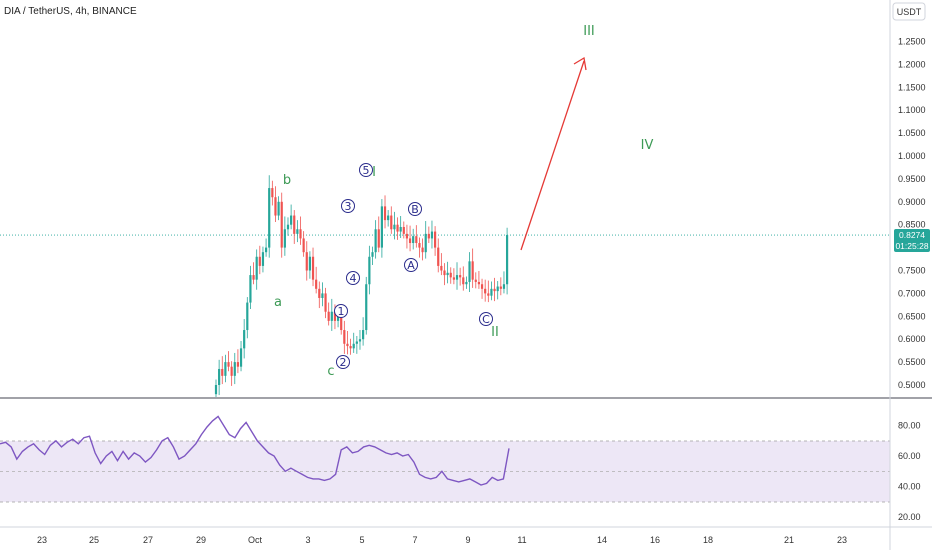 This screenshot has height=550, width=932. I want to click on wave-label-c: c, so click(330, 371).